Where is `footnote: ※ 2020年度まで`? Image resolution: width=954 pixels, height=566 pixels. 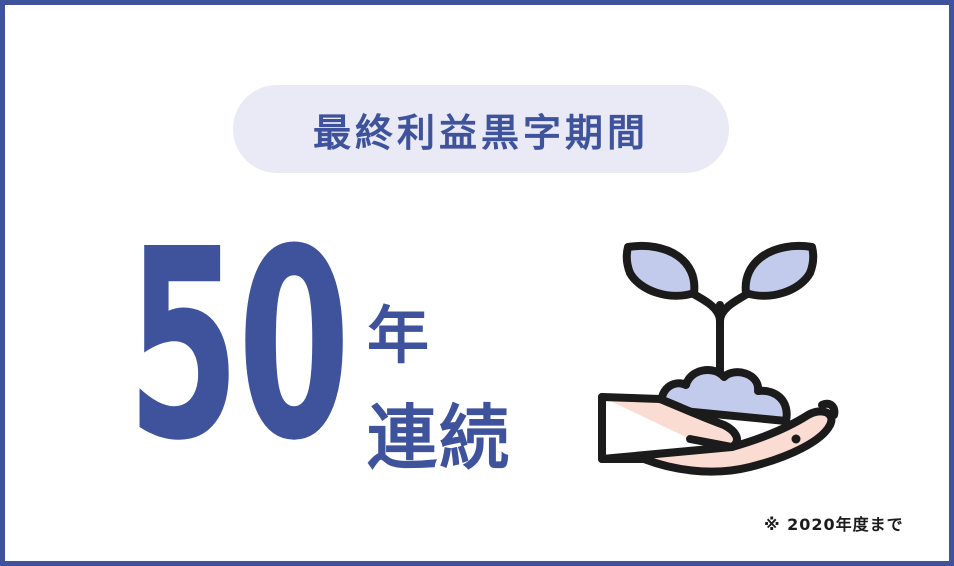
footnote: ※ 2020年度まで is located at coordinates (834, 524).